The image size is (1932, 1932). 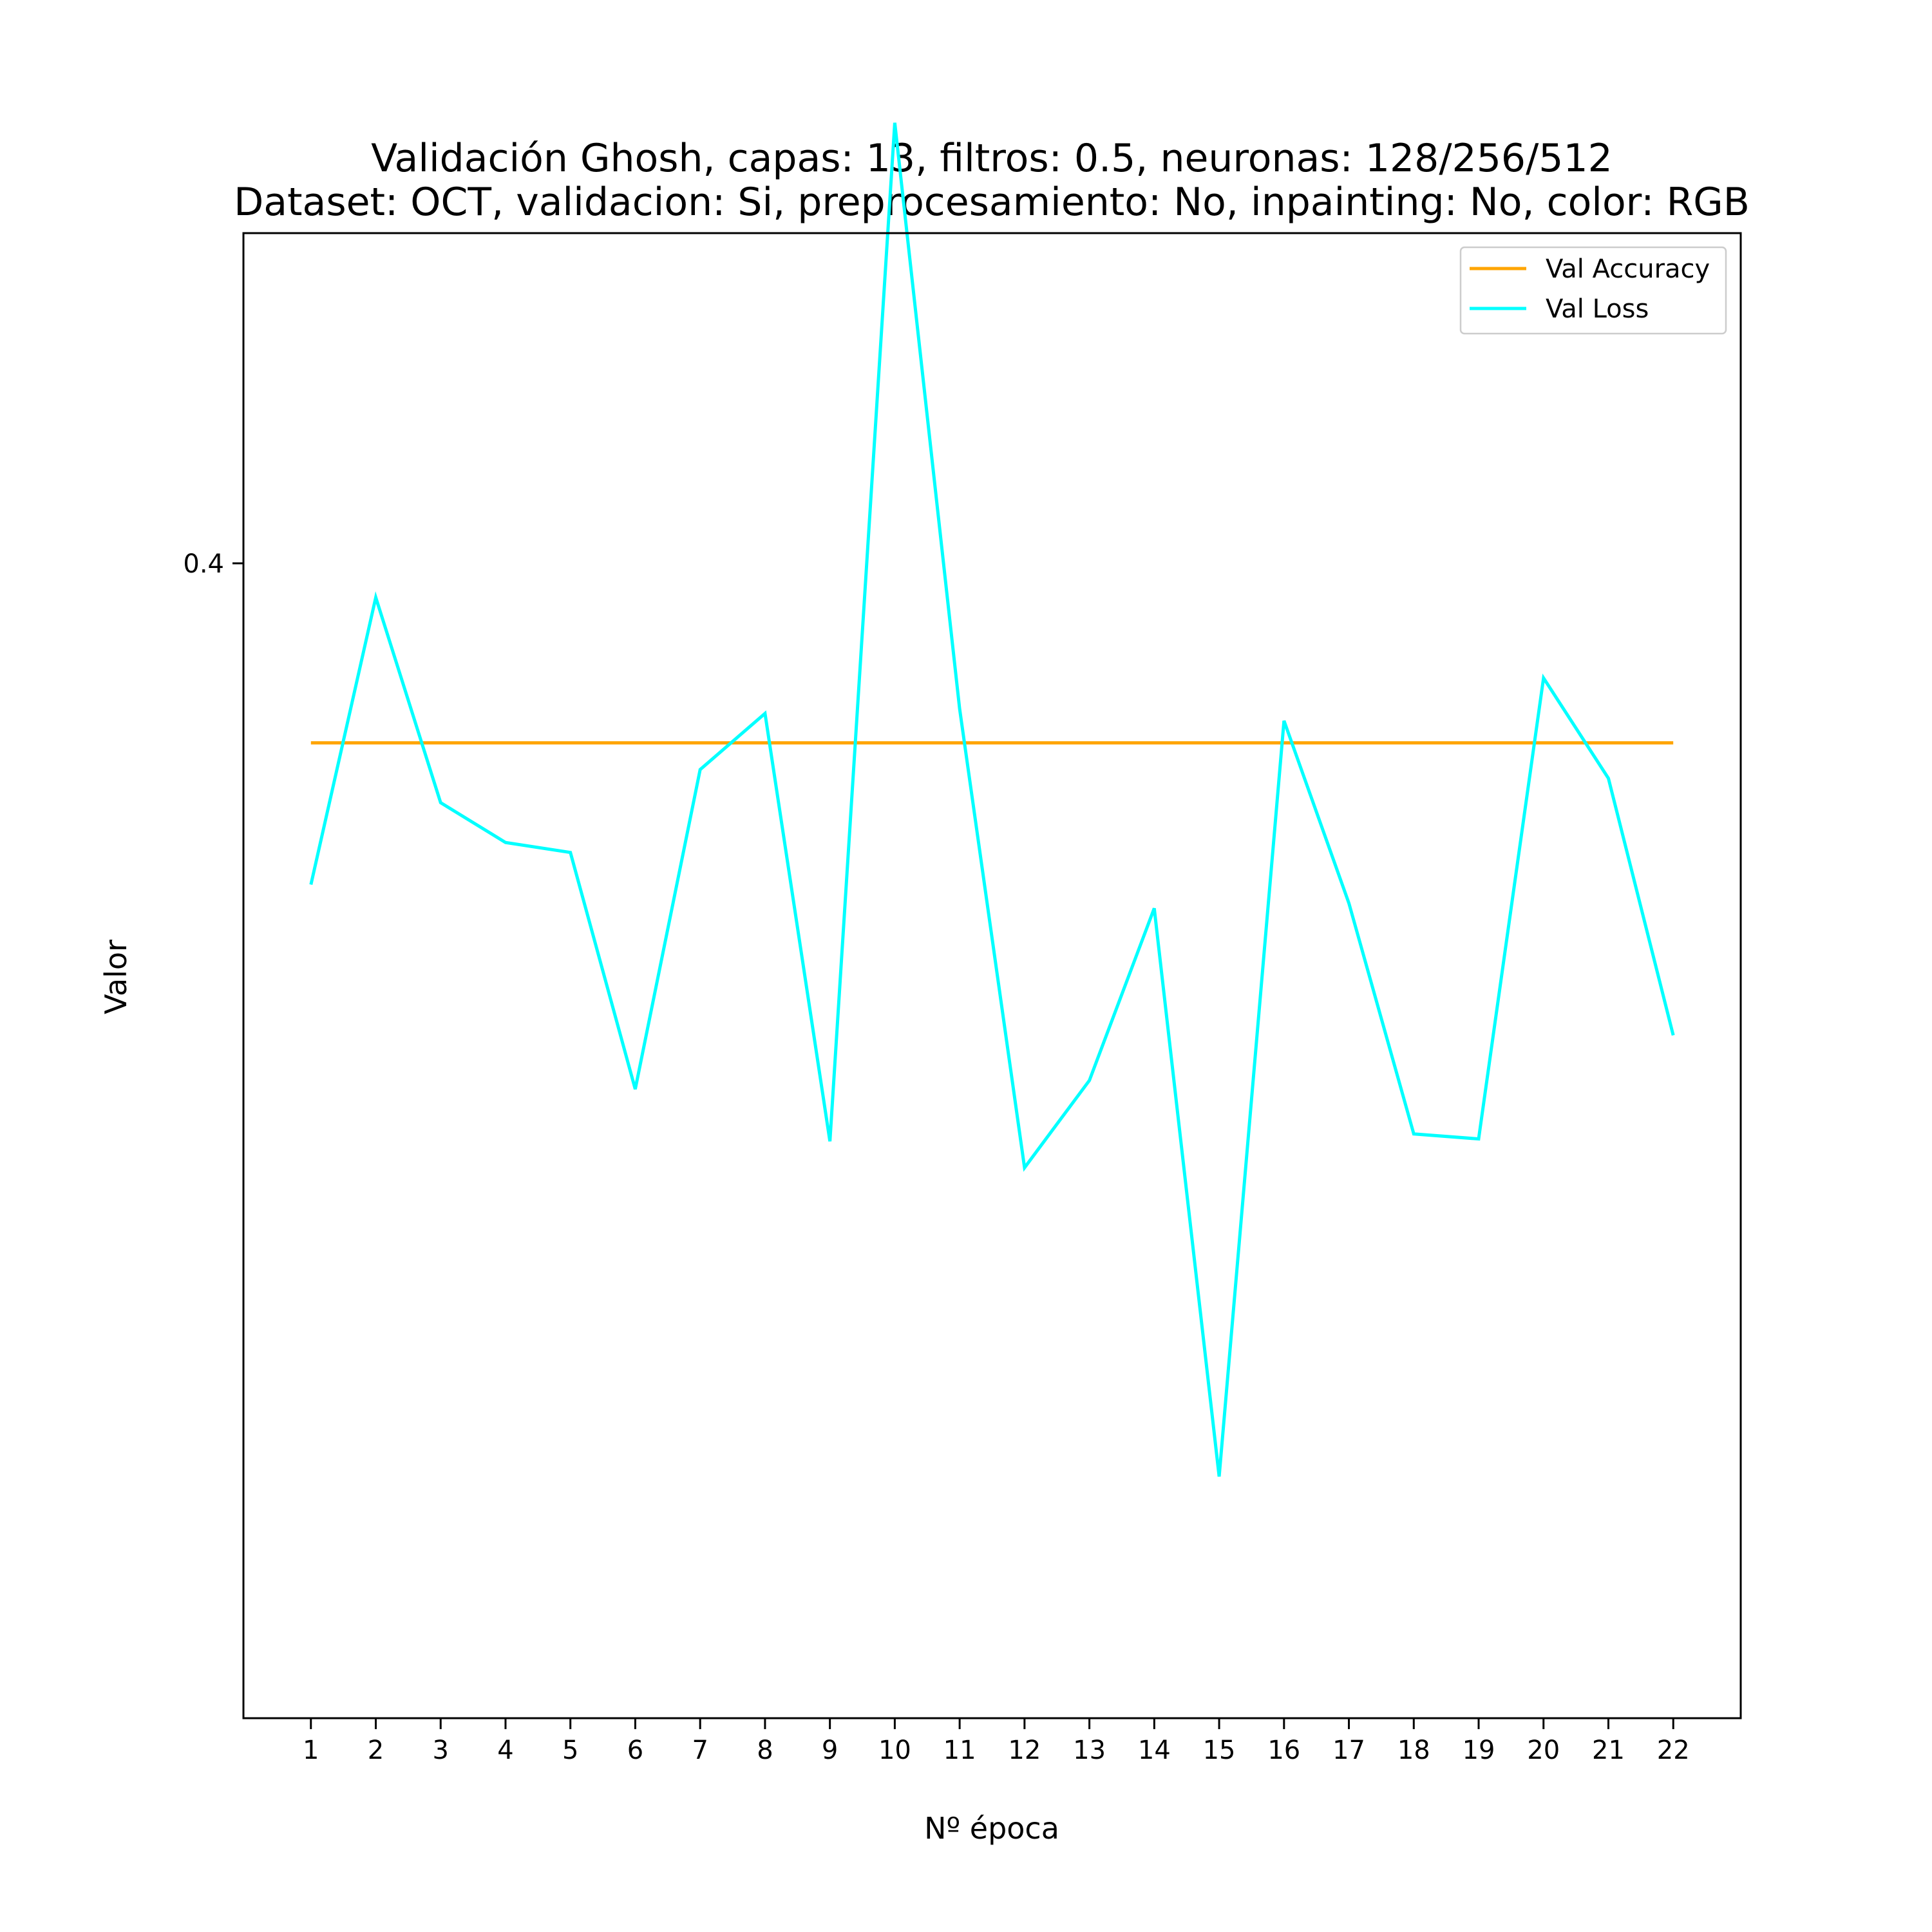 I want to click on x-tick-label-3: 3, so click(x=441, y=1750).